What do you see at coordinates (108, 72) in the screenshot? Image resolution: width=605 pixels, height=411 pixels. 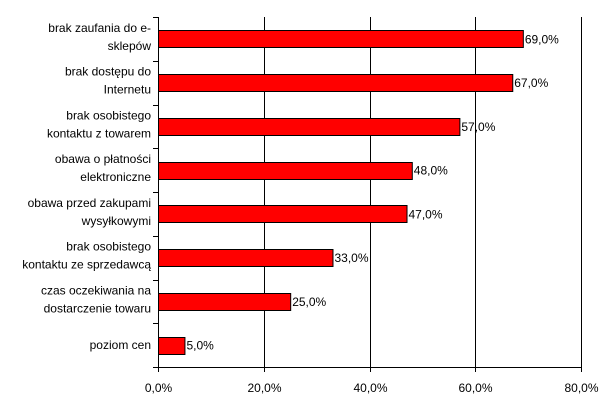 I see `category-label-2-line-1: brak dostępu do` at bounding box center [108, 72].